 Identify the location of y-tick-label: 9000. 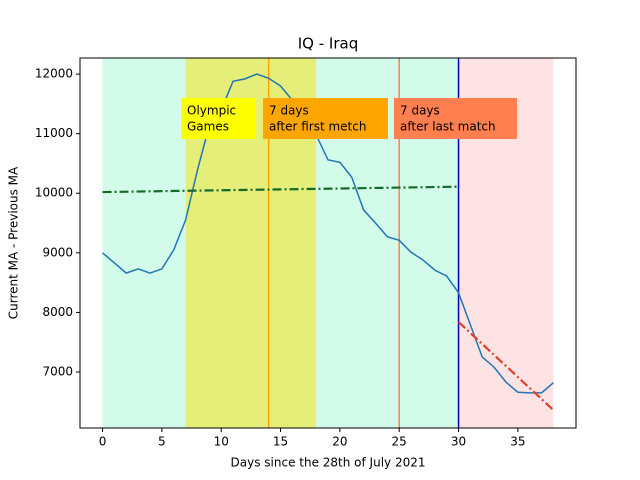
(57, 252).